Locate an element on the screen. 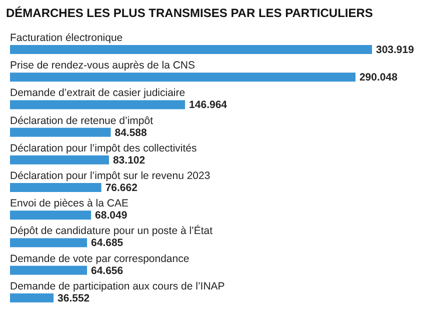 The height and width of the screenshot is (323, 429). y-tick-label: Dépôt de candidature pour un poste à l’État is located at coordinates (111, 231).